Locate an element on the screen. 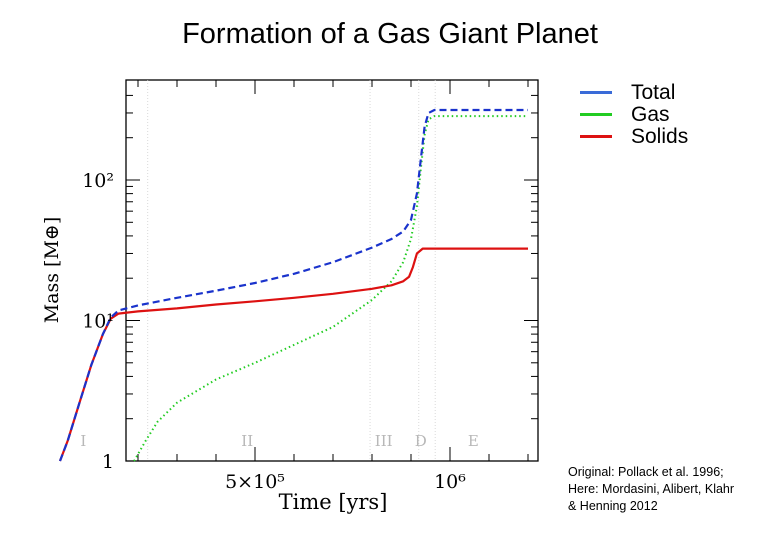  legend-label-total: Total is located at coordinates (653, 92).